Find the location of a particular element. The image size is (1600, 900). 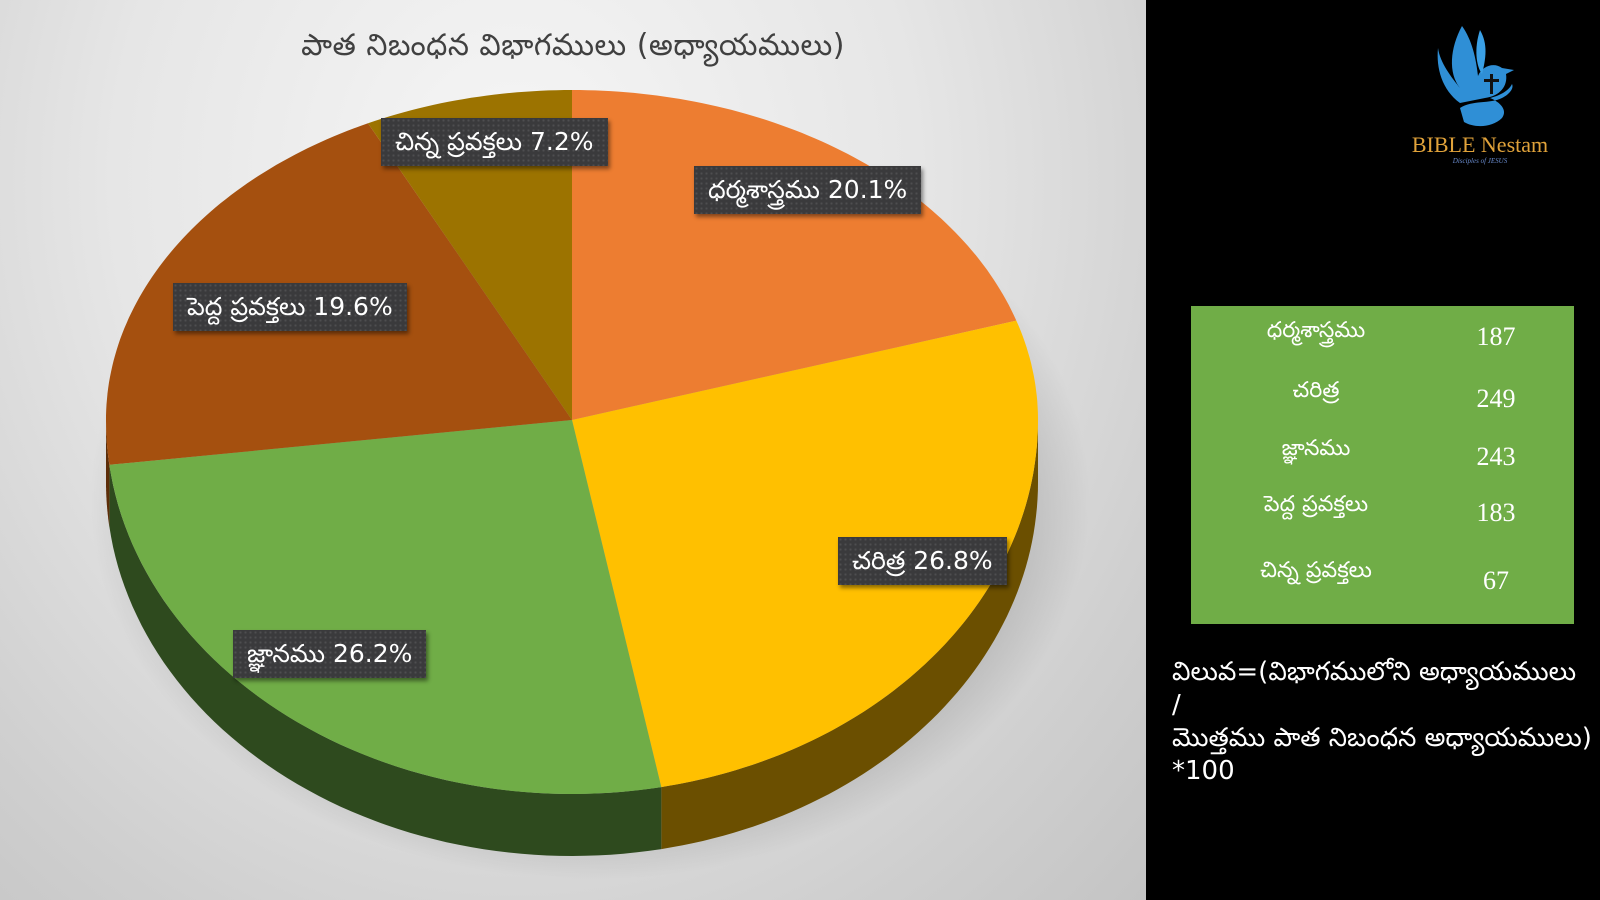

data-label-wisdom: జ్ఞానము 26.2% is located at coordinates (330, 654).